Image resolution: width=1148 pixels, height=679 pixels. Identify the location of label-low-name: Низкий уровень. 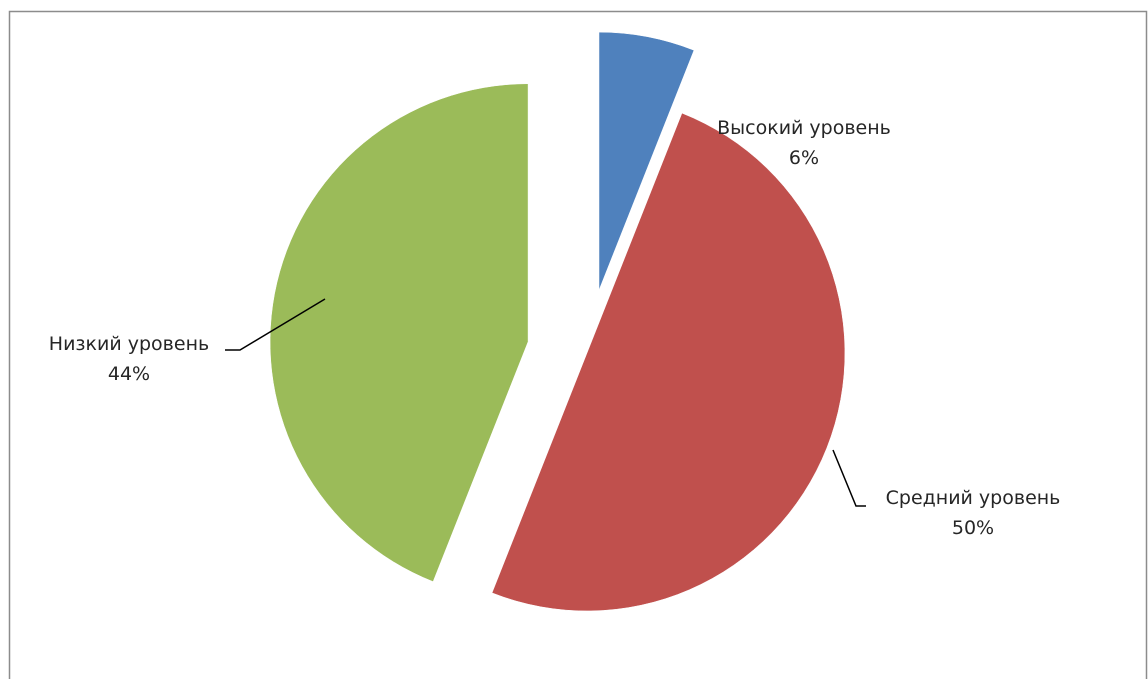
(129, 344).